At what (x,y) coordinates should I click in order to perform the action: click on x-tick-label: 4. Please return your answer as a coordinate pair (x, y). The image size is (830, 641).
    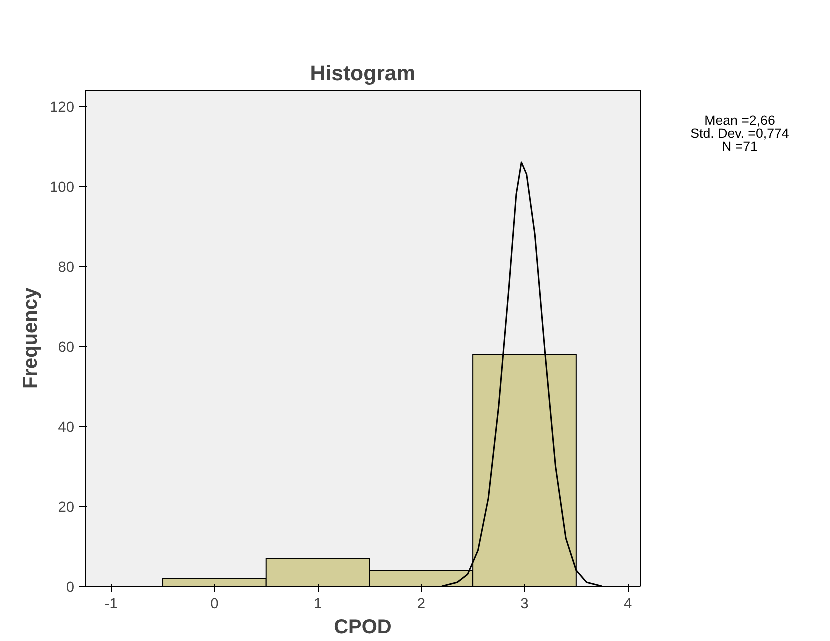
    Looking at the image, I should click on (628, 604).